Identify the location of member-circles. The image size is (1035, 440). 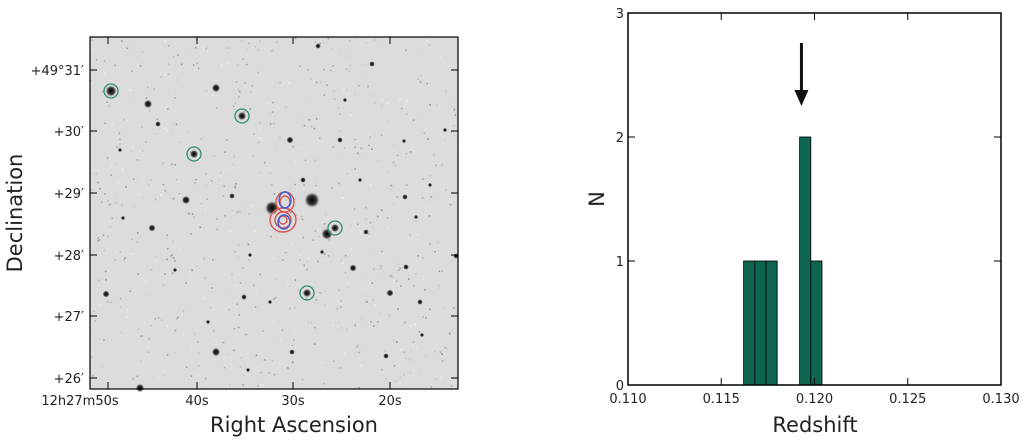
(223, 192).